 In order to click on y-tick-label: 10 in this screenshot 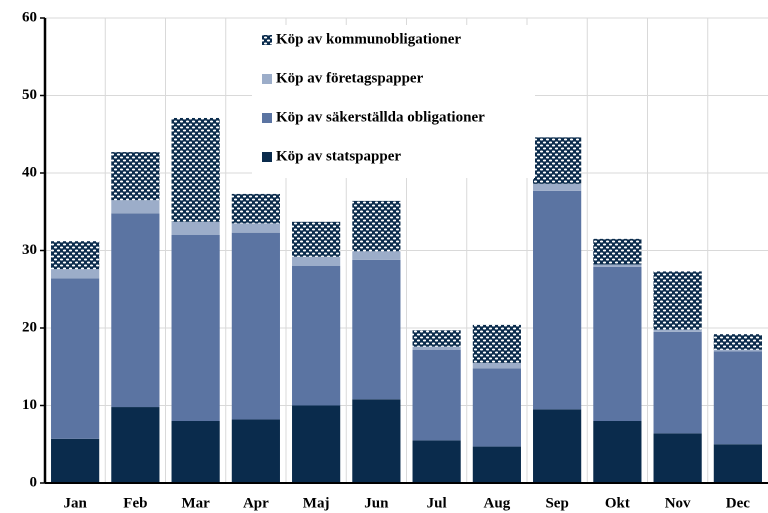, I will do `click(29, 405)`.